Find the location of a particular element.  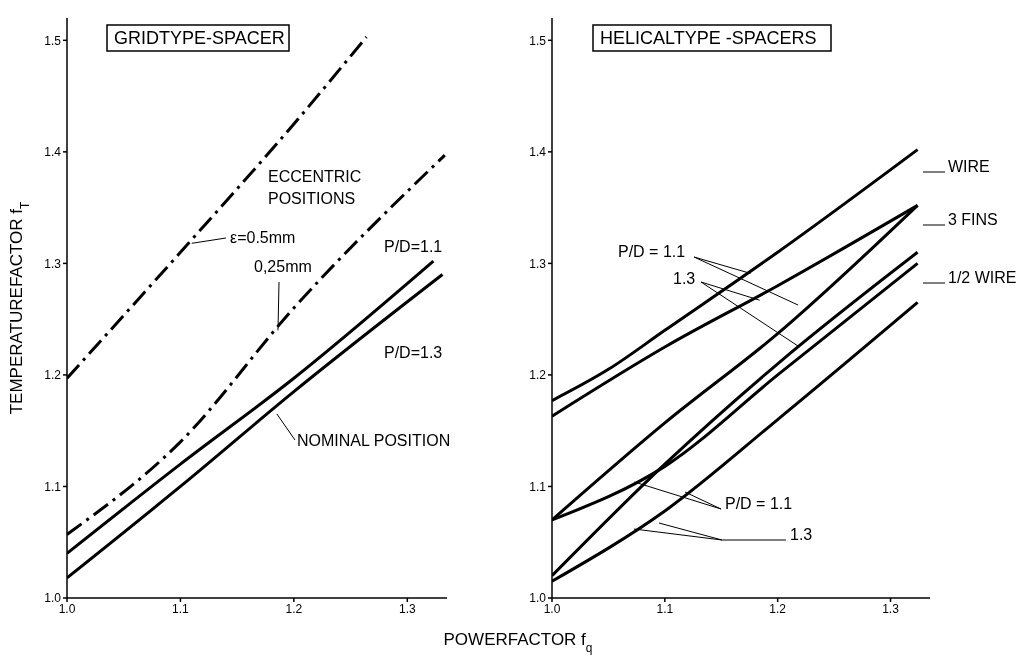

annotation: P/D=1.3 is located at coordinates (413, 352).